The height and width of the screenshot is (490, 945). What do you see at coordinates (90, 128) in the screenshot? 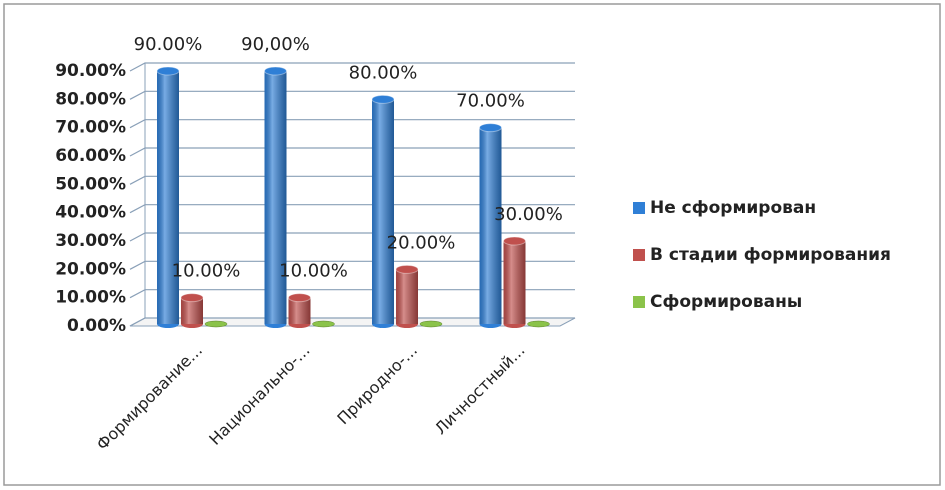
I see `y-tick-label: 70.00%` at bounding box center [90, 128].